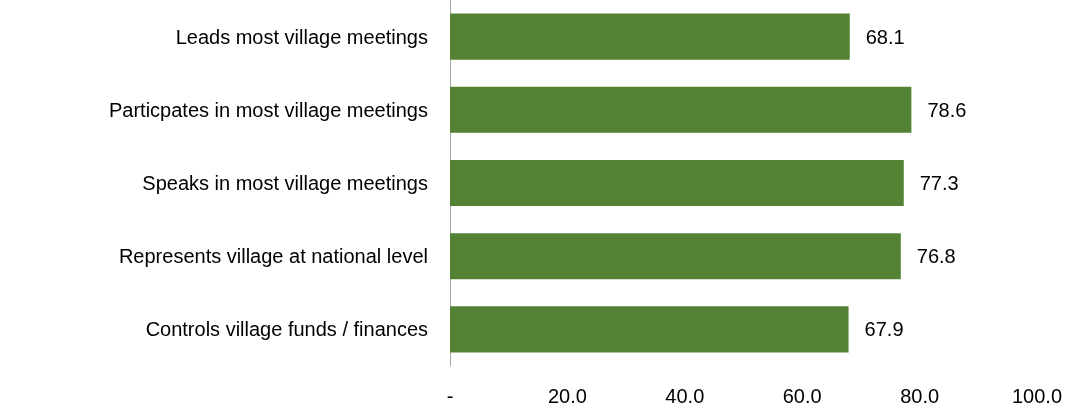 The width and height of the screenshot is (1068, 406). Describe the element at coordinates (685, 395) in the screenshot. I see `x-tick-label: 40.0` at that location.